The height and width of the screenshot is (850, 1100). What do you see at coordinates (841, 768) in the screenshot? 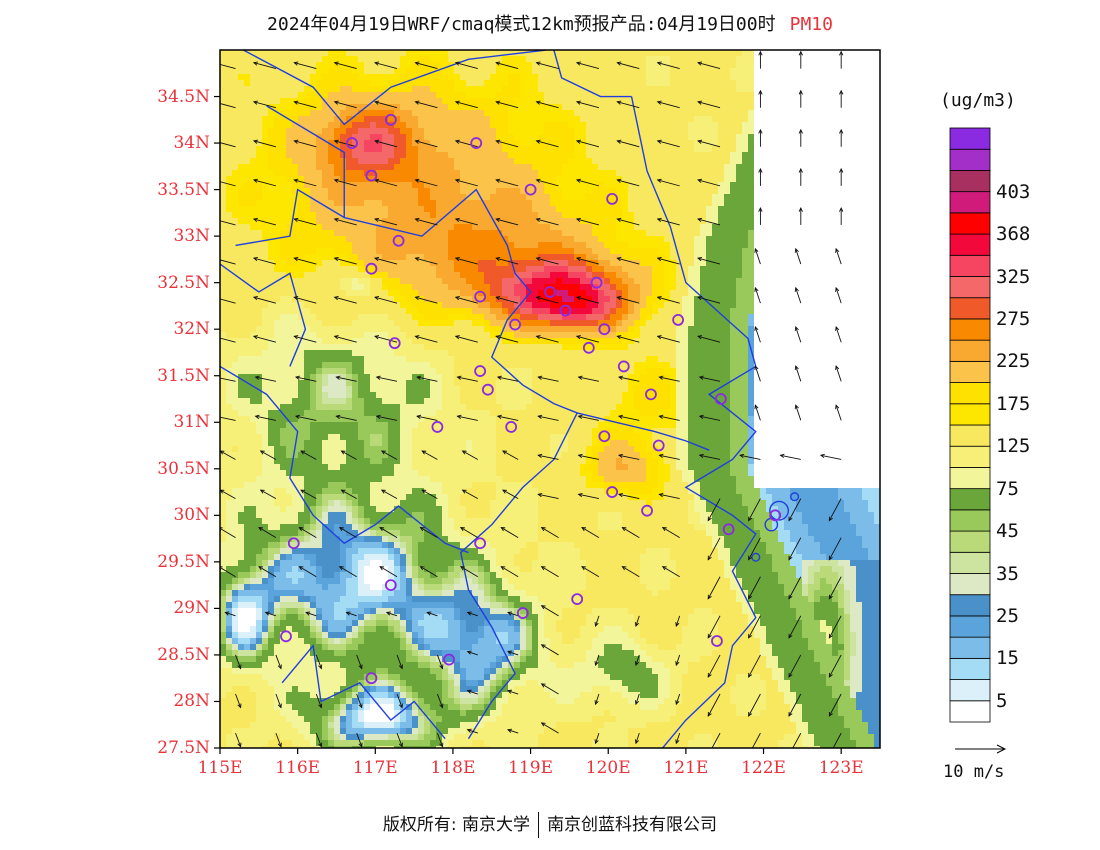
I see `longitude-label: 123E` at bounding box center [841, 768].